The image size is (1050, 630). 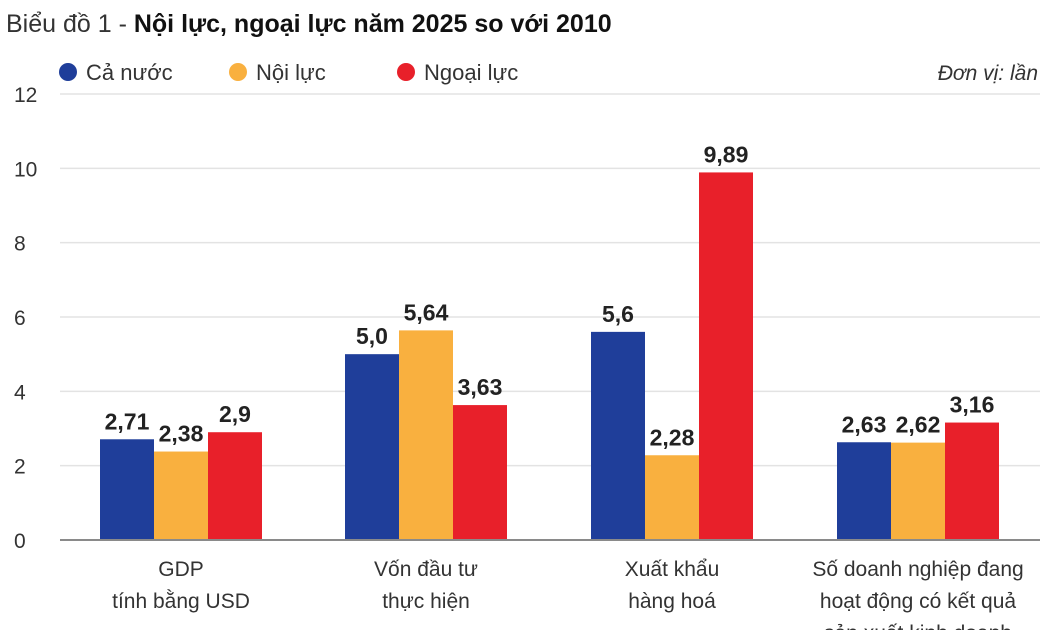 I want to click on legend-label-2: Nội lực, so click(x=291, y=72).